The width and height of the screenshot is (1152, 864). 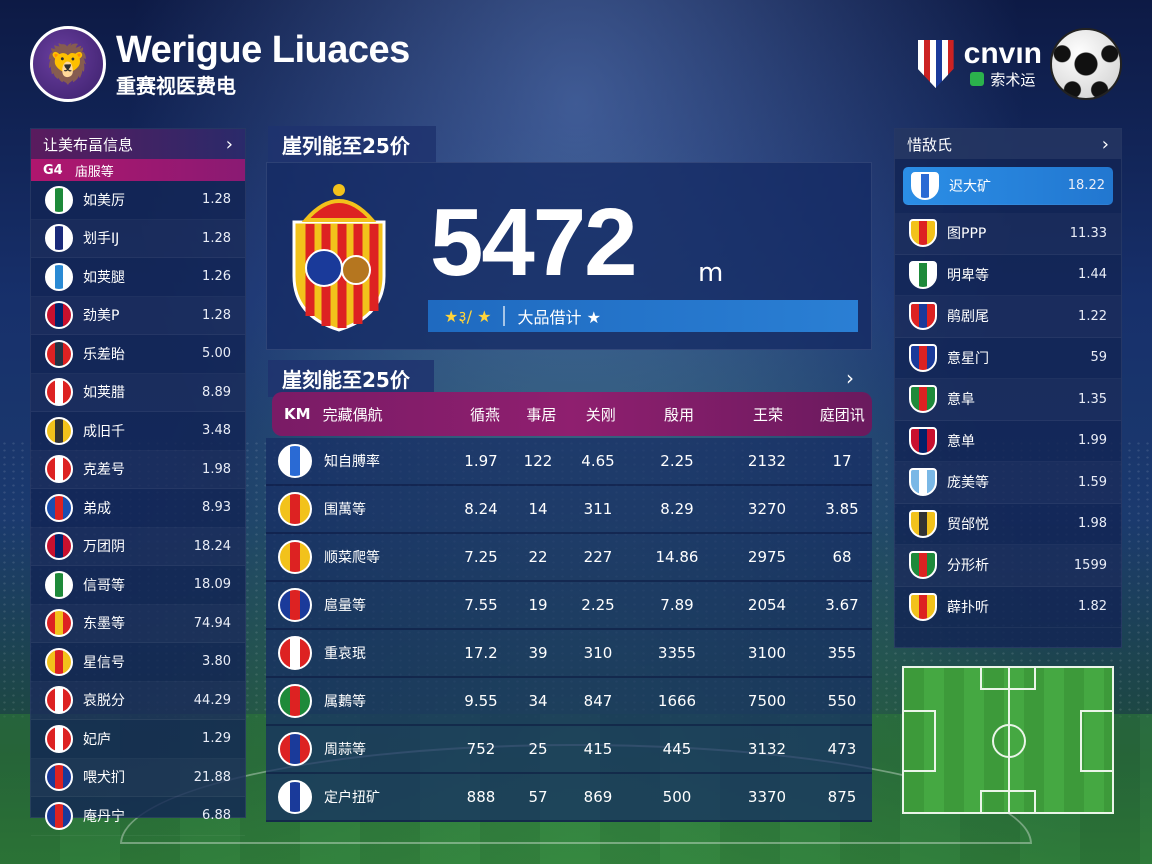 What do you see at coordinates (138, 239) in the screenshot?
I see `team-row: 划手IJ 1.28` at bounding box center [138, 239].